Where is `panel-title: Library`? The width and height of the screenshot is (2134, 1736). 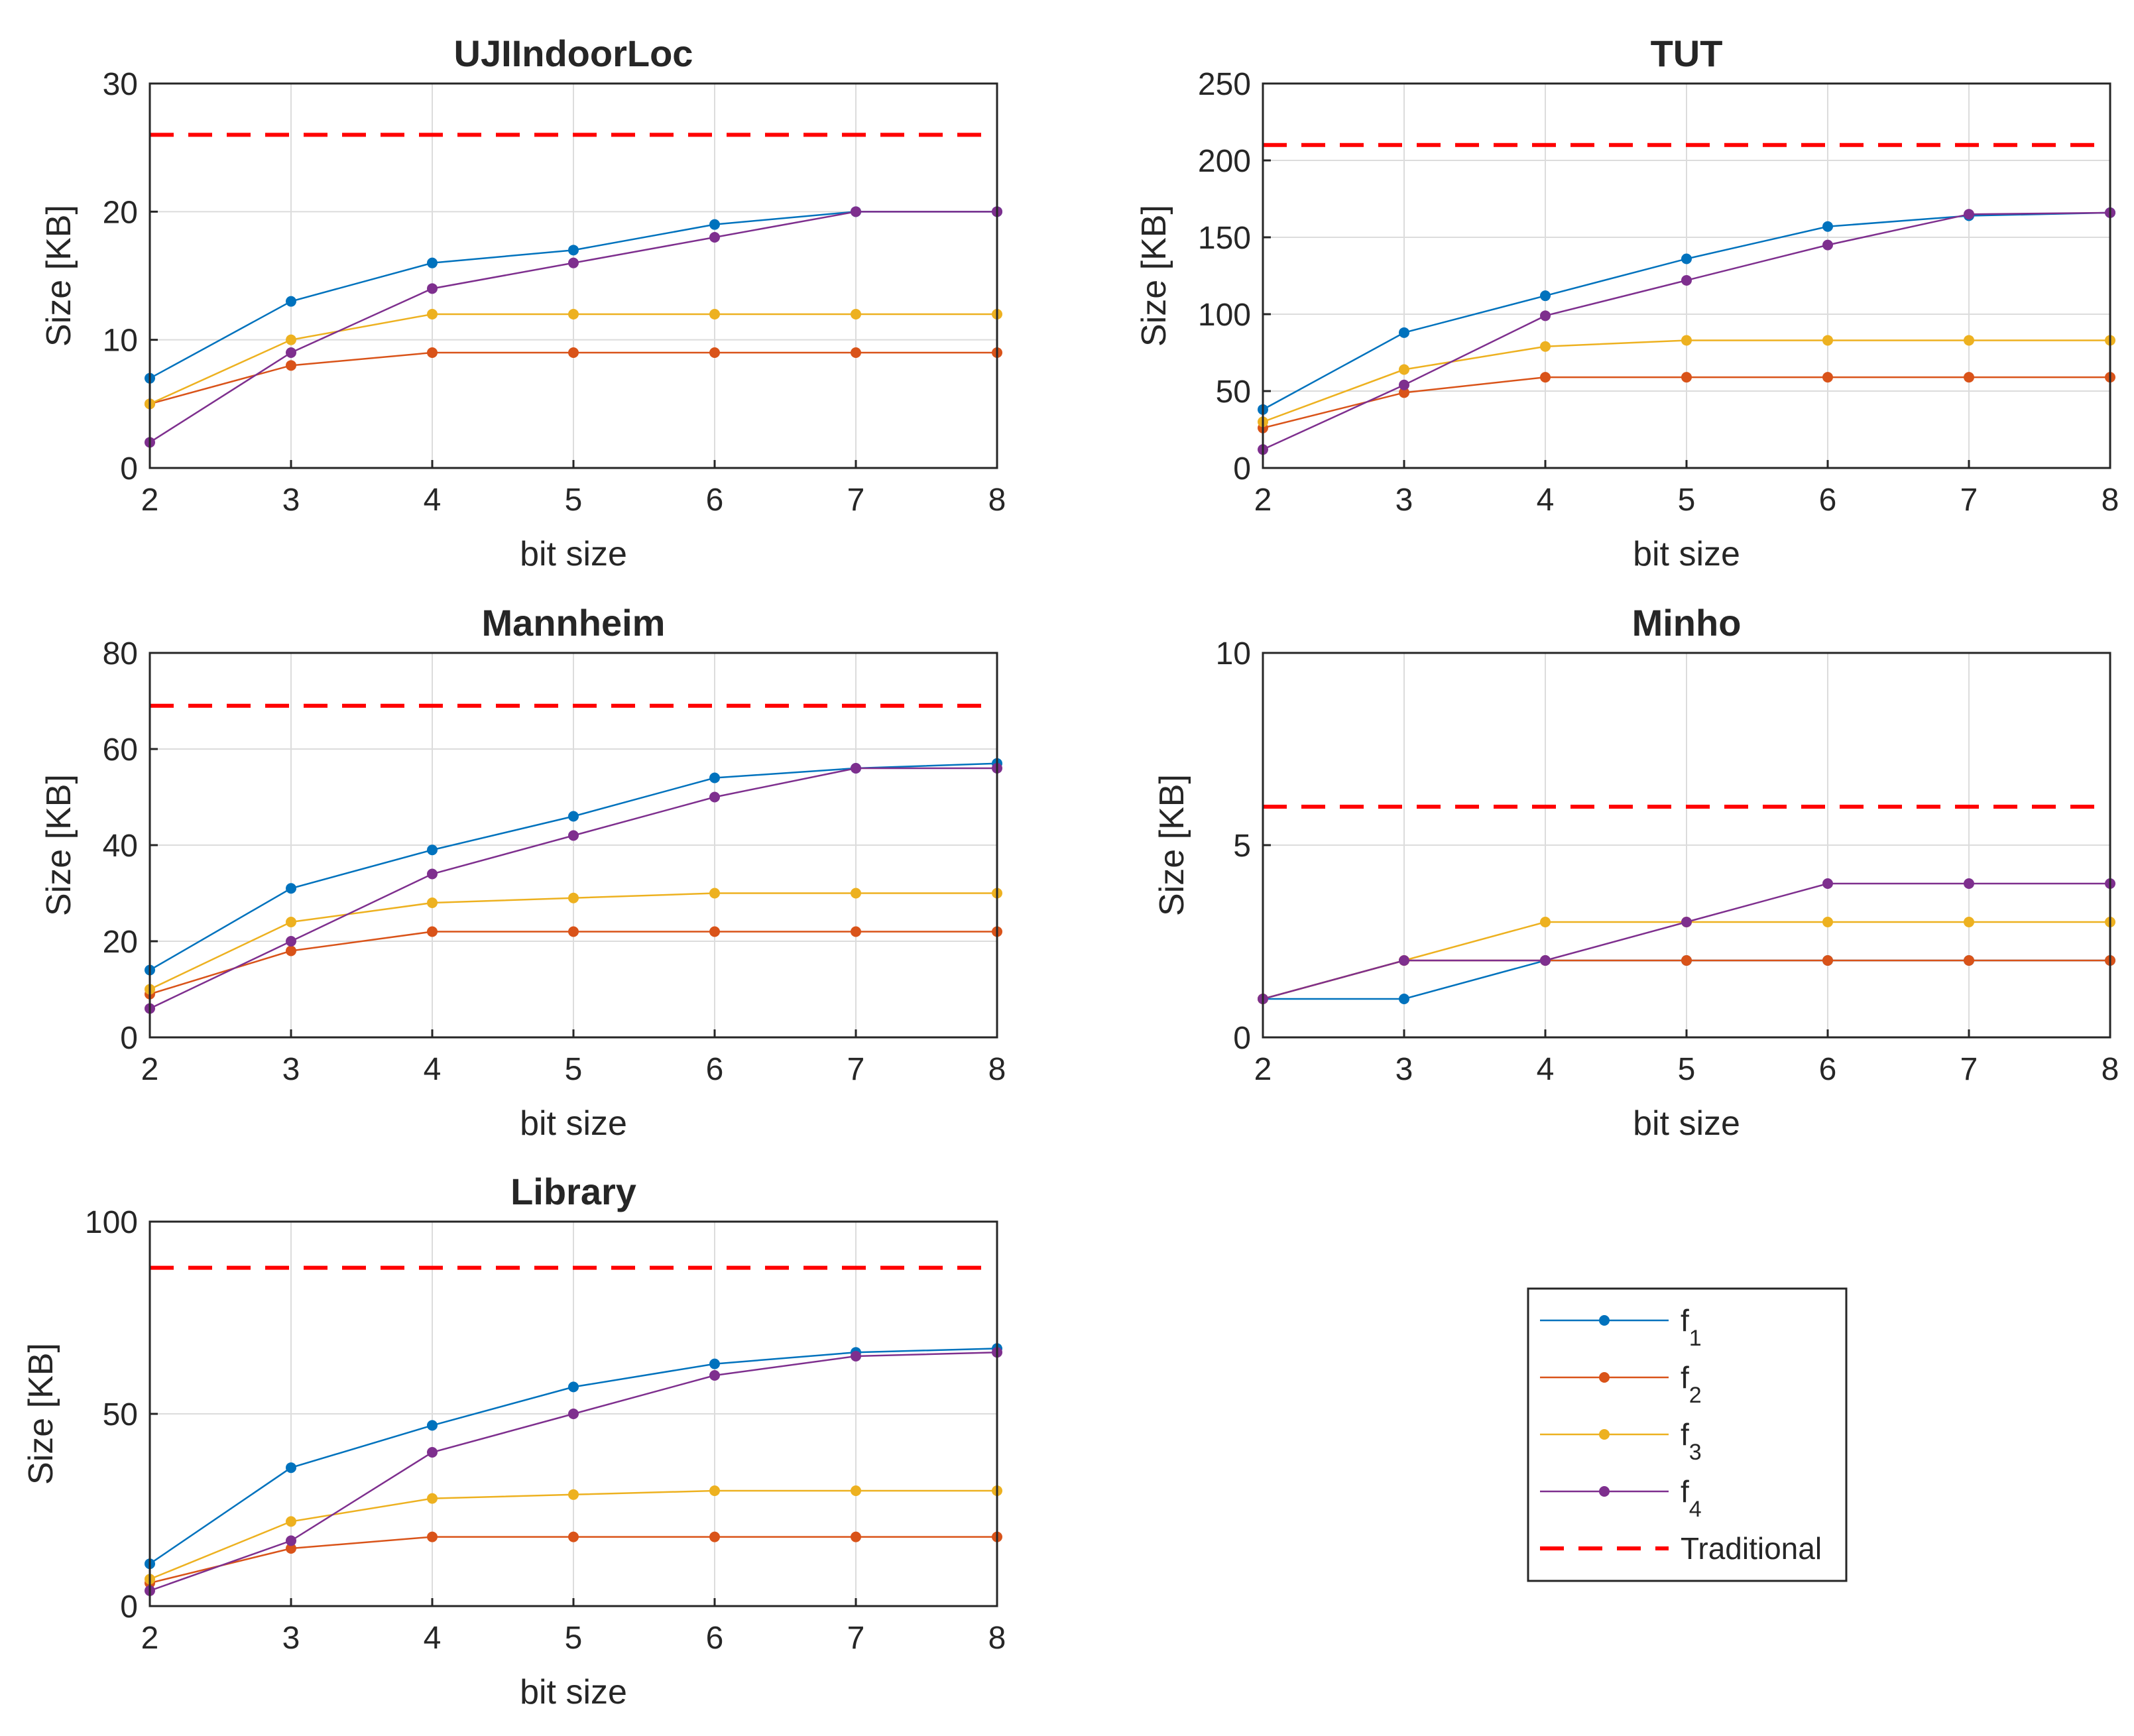 panel-title: Library is located at coordinates (573, 1191).